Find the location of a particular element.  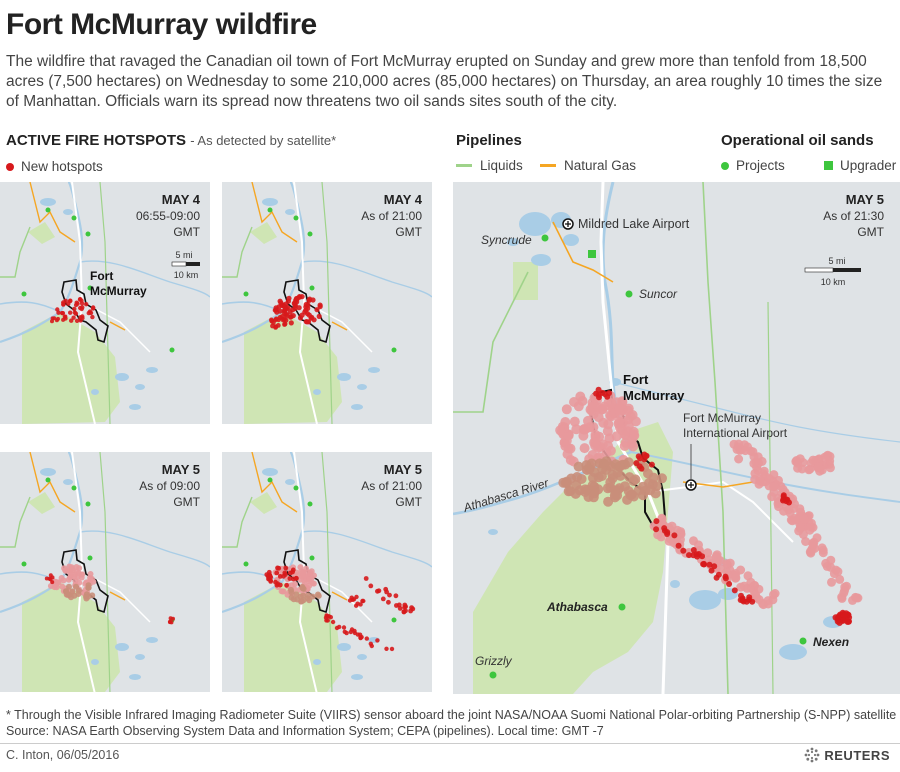

nexen-project-icon is located at coordinates (803, 641).